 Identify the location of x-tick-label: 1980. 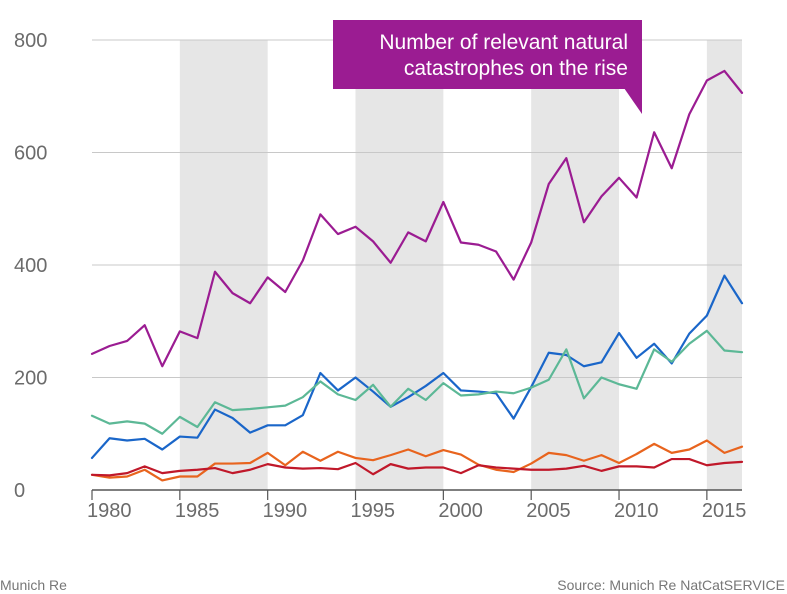
(109, 511).